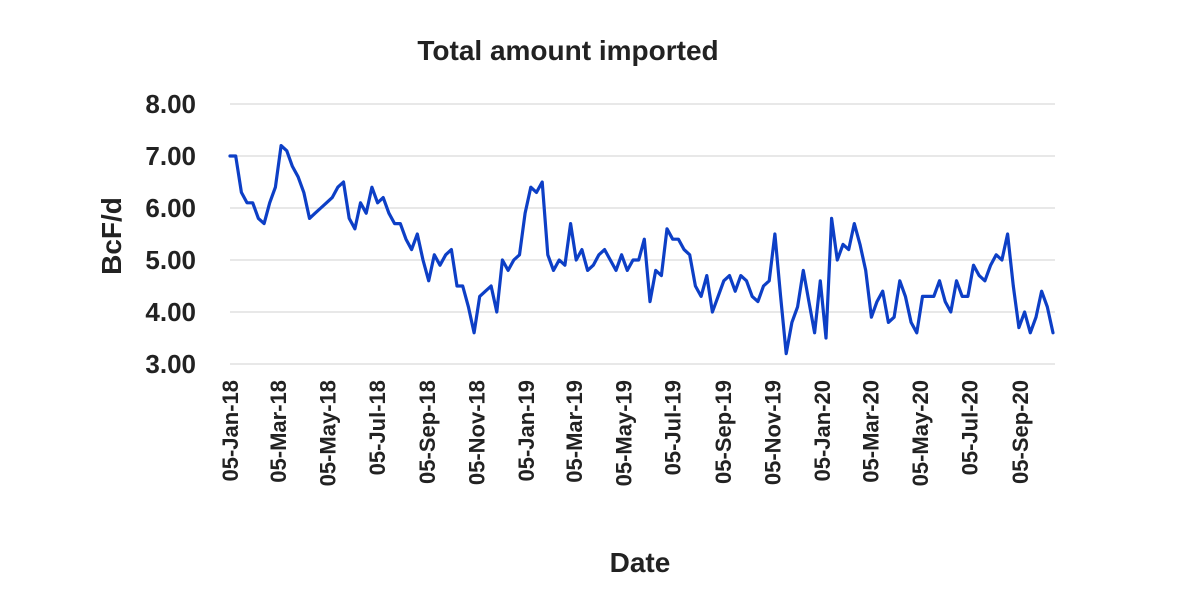 The image size is (1200, 600). Describe the element at coordinates (170, 234) in the screenshot. I see `y-axis-ticks: 8.00 7.00 6.00 5.00 4.00 3.00` at that location.